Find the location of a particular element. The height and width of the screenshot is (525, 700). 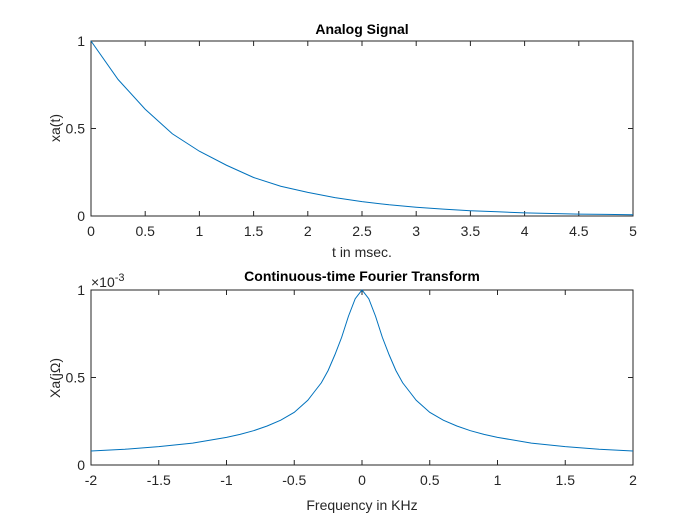

x-tick-label: -0.5 is located at coordinates (294, 480).